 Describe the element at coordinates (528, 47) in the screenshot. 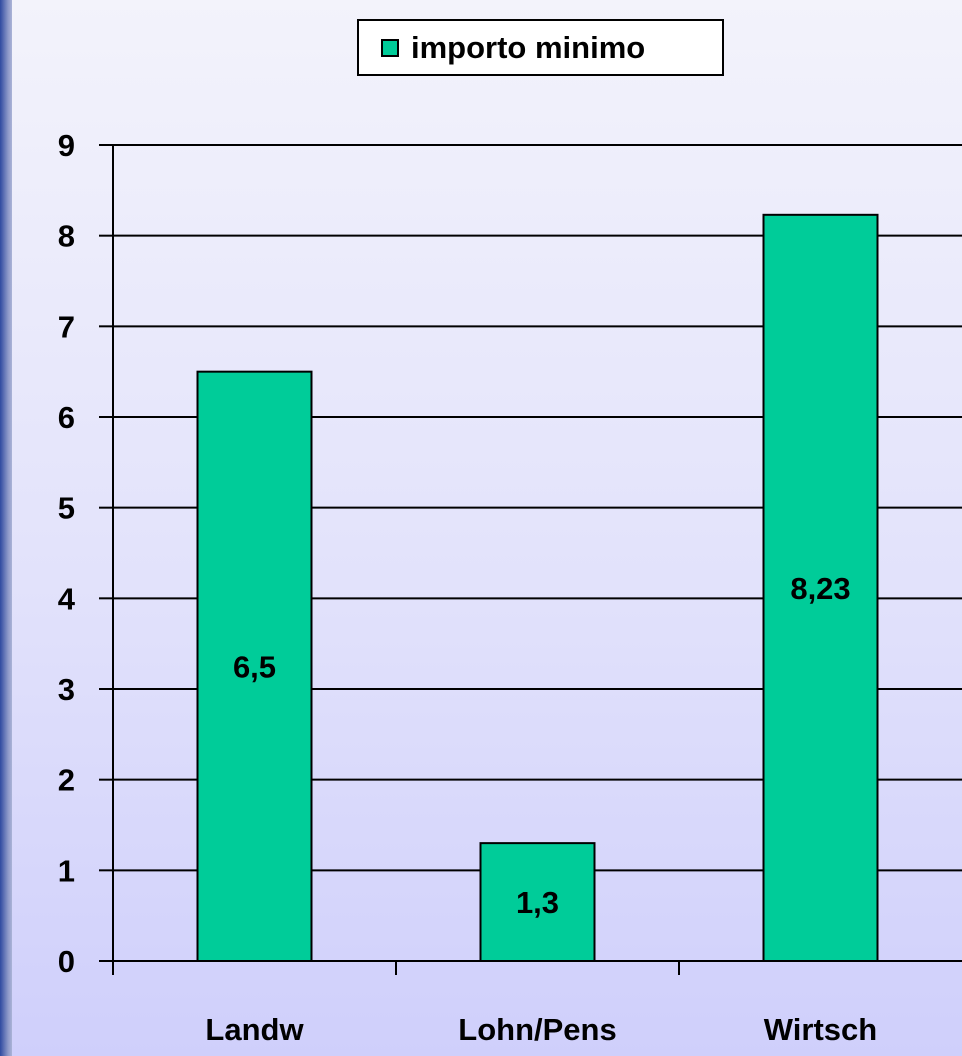

I see `legend-label: importo minimo` at that location.